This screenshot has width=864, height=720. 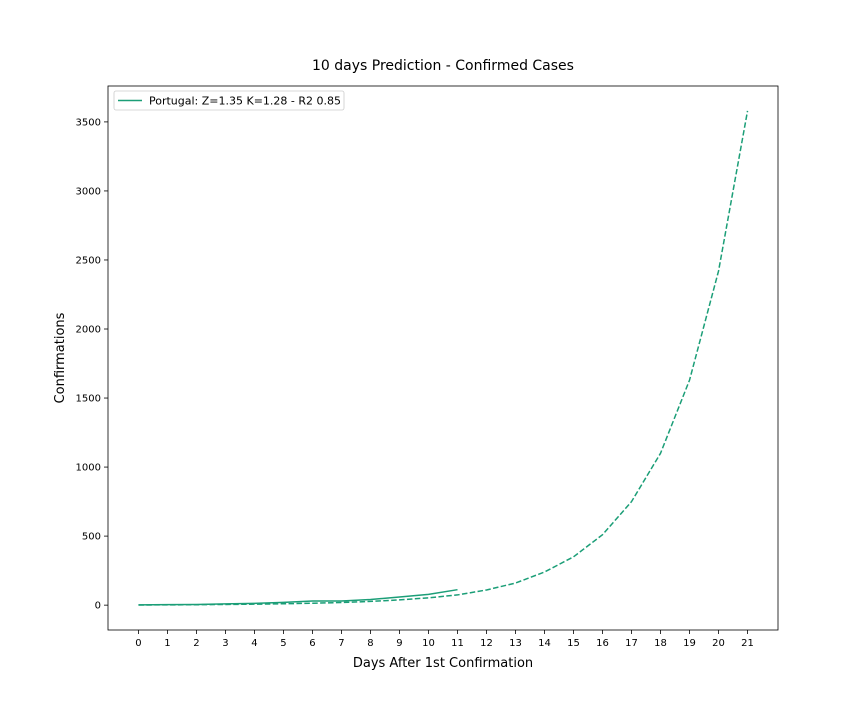 I want to click on x-tick-label: 20, so click(x=718, y=643).